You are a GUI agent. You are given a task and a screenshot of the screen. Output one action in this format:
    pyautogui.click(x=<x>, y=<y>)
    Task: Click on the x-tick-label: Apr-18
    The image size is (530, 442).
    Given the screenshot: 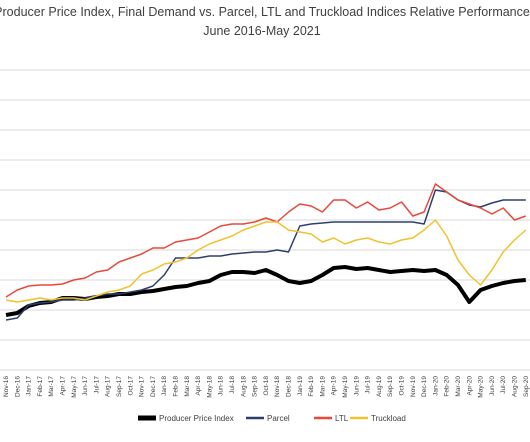 What is the action you would take?
    pyautogui.click(x=198, y=386)
    